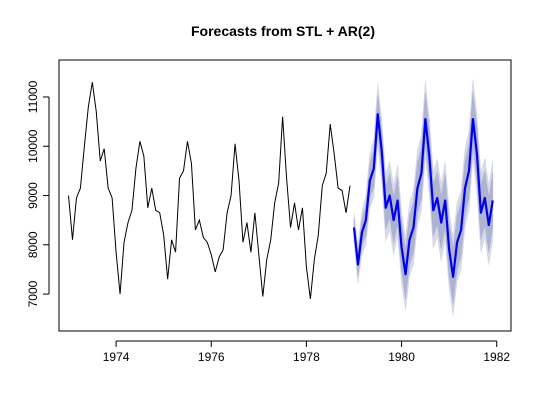 This screenshot has height=400, width=540. I want to click on x-tick-label: 1982, so click(496, 357).